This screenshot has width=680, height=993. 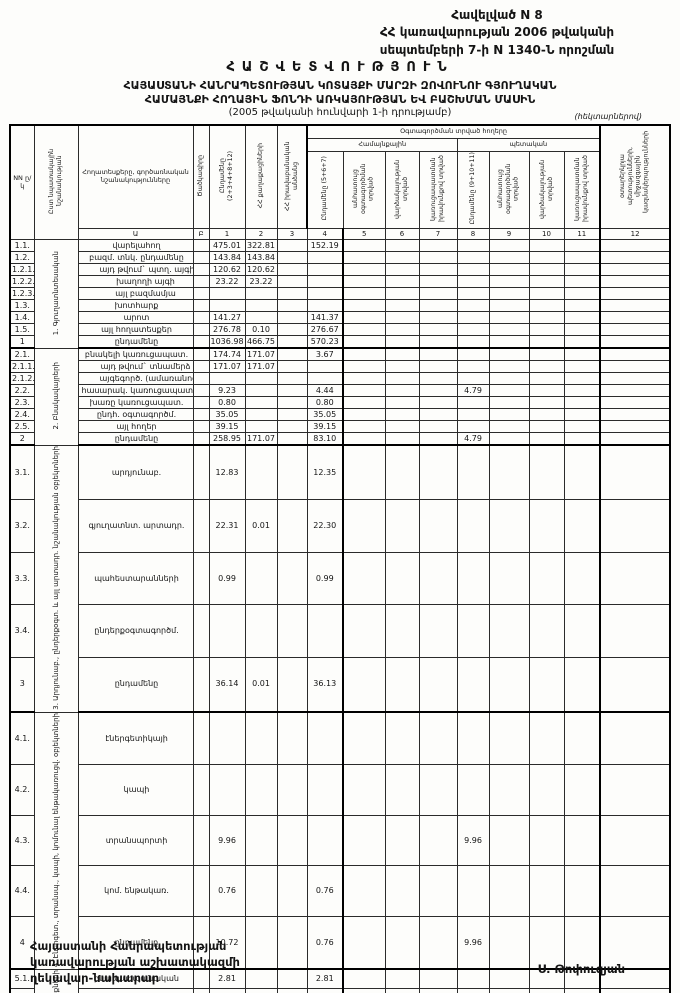 What do you see at coordinates (135, 306) in the screenshot?
I see `row-label: խոտհարք` at bounding box center [135, 306].